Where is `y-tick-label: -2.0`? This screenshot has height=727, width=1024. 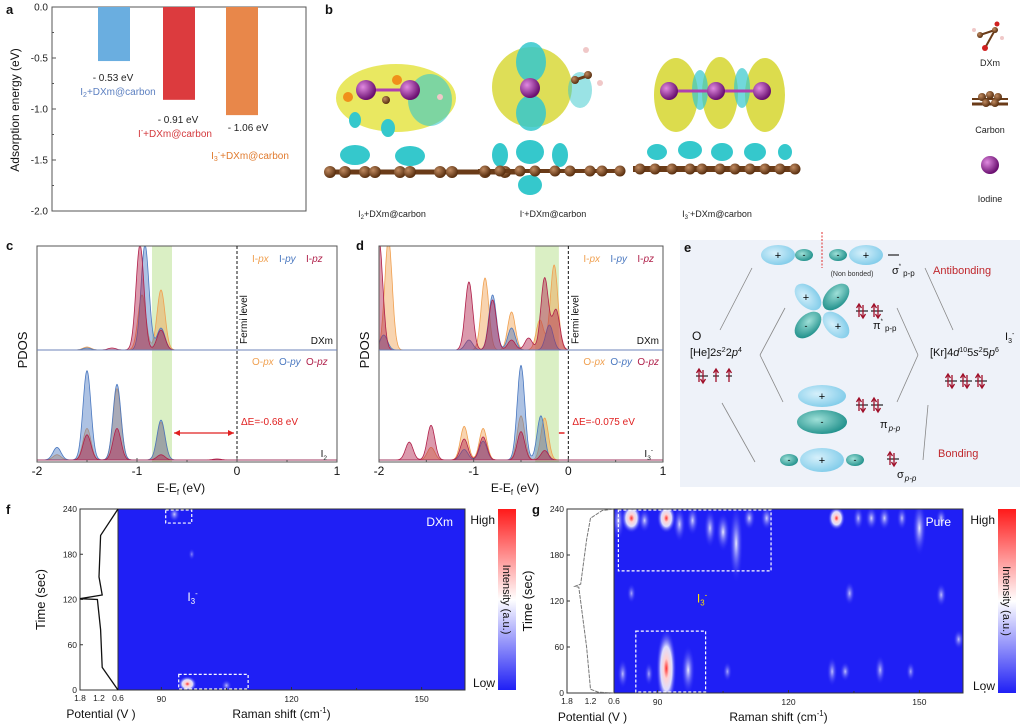
y-tick-label: -2.0 is located at coordinates (40, 212).